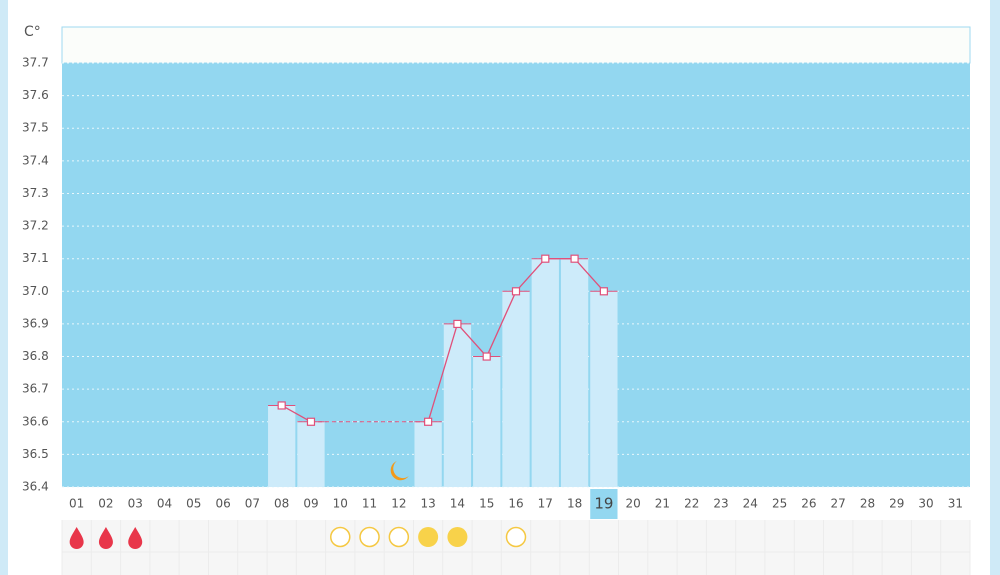 Image resolution: width=1000 pixels, height=575 pixels. What do you see at coordinates (516, 45) in the screenshot?
I see `top-band` at bounding box center [516, 45].